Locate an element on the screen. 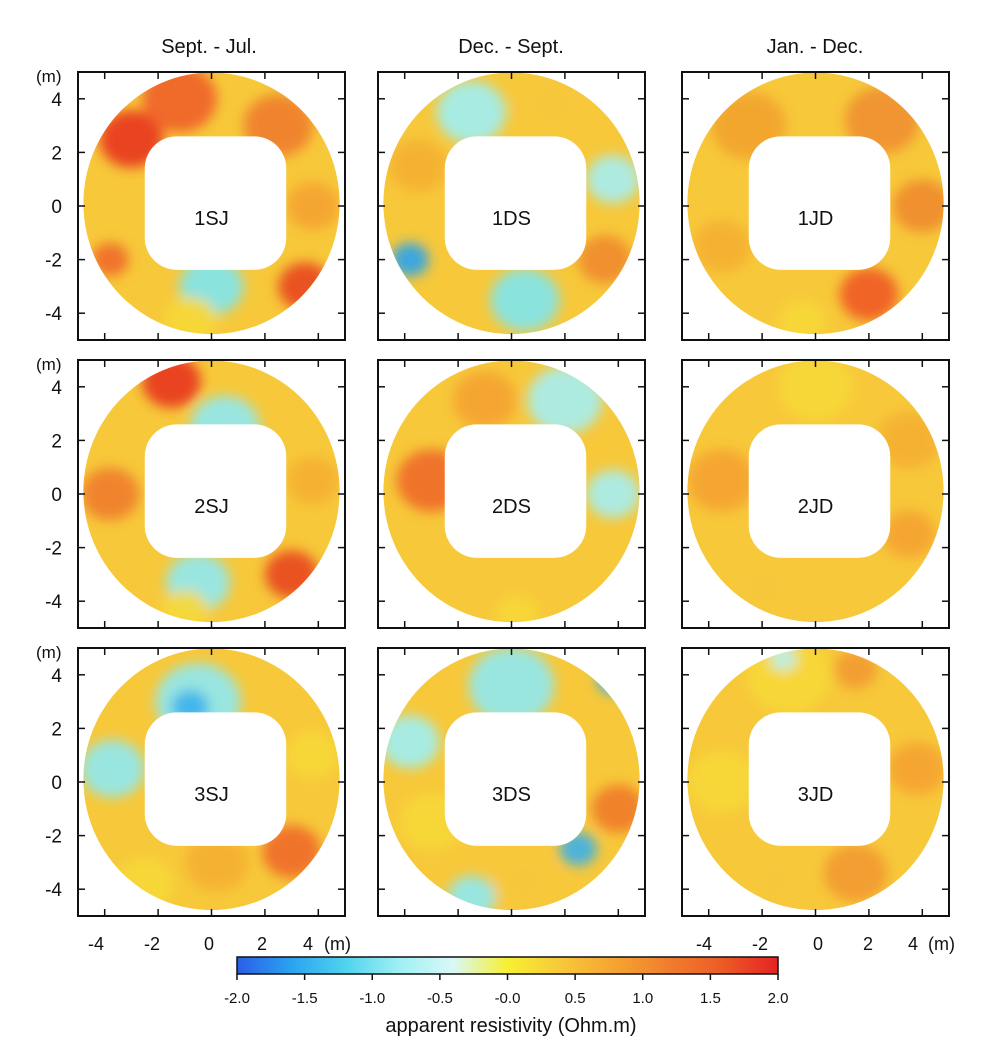 This screenshot has width=996, height=1058. colorbar-tick-label: 1.5 is located at coordinates (710, 998).